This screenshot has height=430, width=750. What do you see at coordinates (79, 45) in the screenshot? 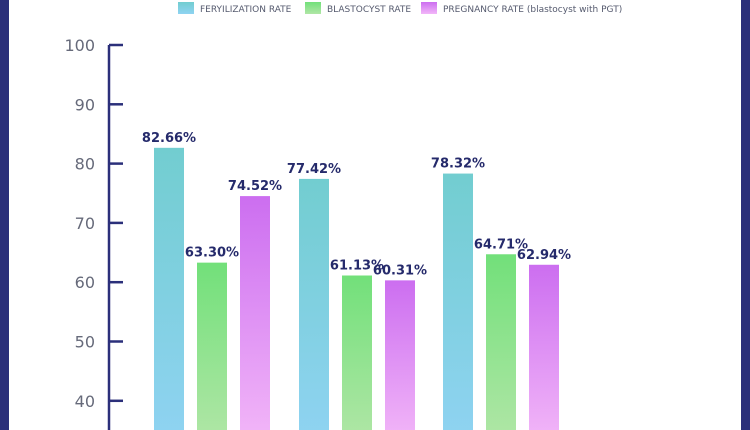
I see `y-tick-label-100: 100` at bounding box center [79, 45].